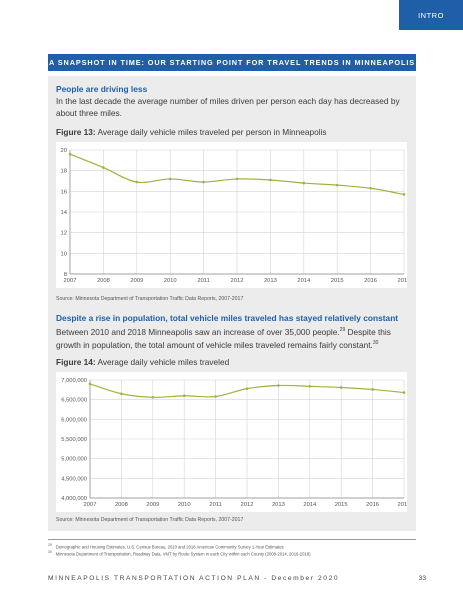 This screenshot has width=463, height=599. Describe the element at coordinates (422, 578) in the screenshot. I see `page-number: 33` at that location.